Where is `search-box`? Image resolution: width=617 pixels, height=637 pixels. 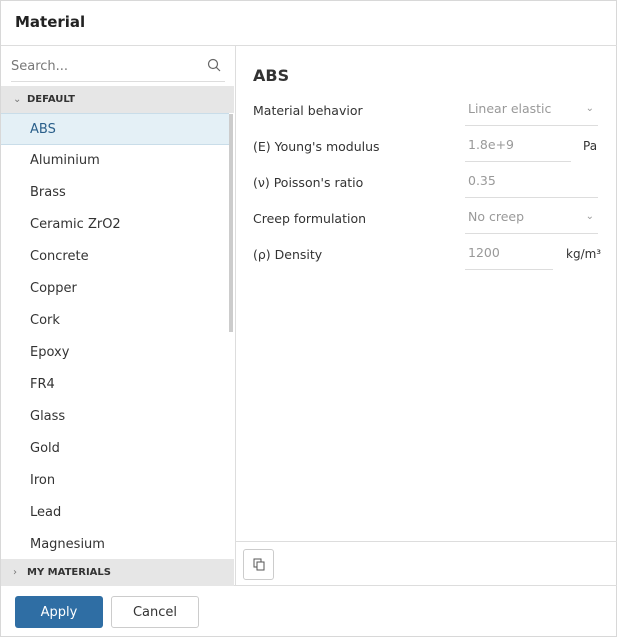 search-box is located at coordinates (118, 67).